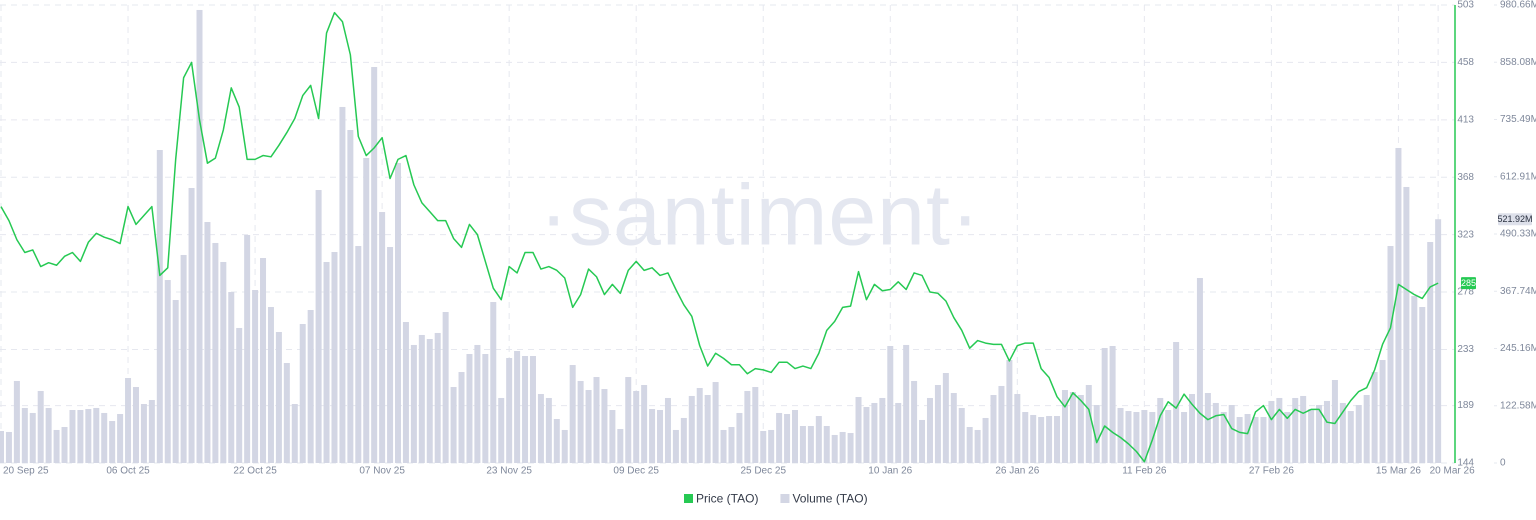 This screenshot has height=520, width=1536. Describe the element at coordinates (1465, 463) in the screenshot. I see `y2-tick-label: 144` at that location.